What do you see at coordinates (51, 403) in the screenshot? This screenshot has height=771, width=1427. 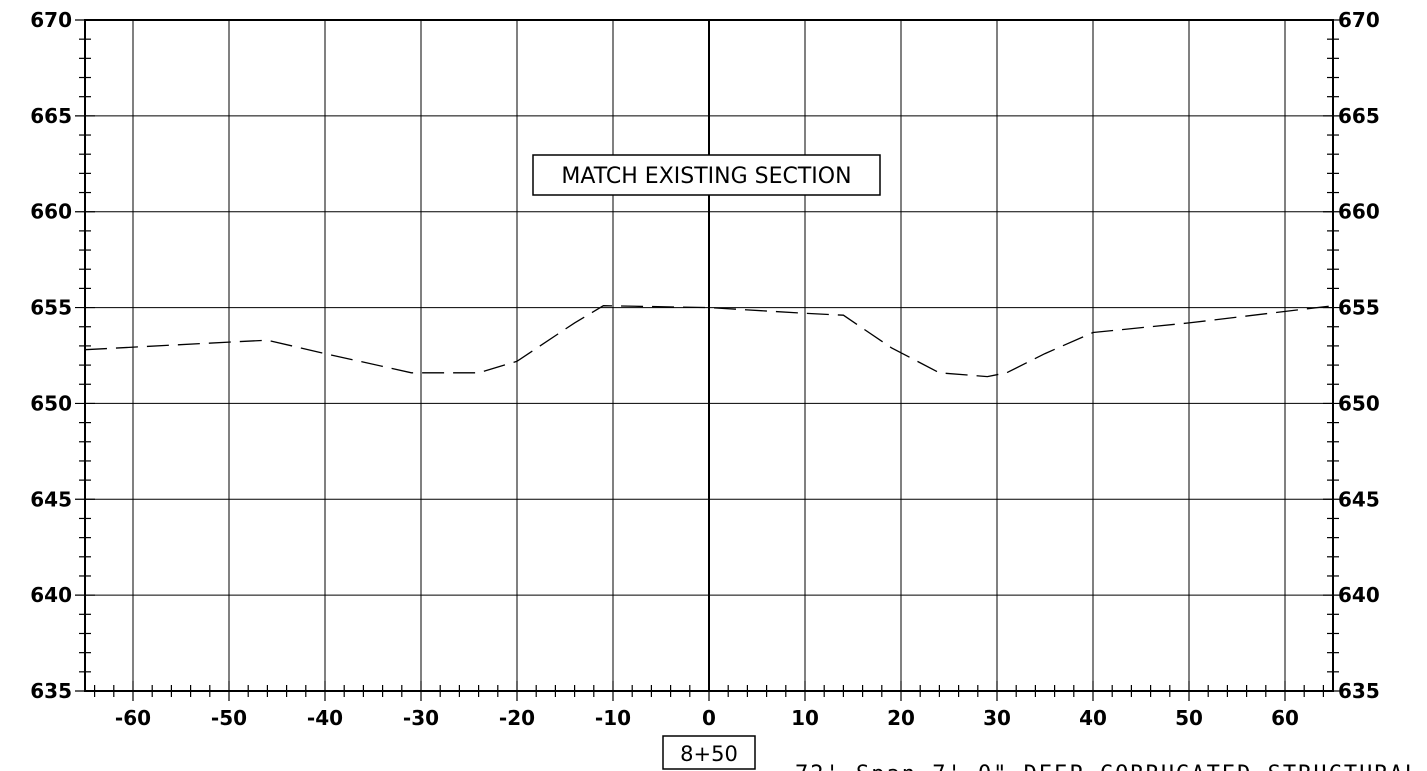 I see `y-tick-label-left: 650` at bounding box center [51, 403].